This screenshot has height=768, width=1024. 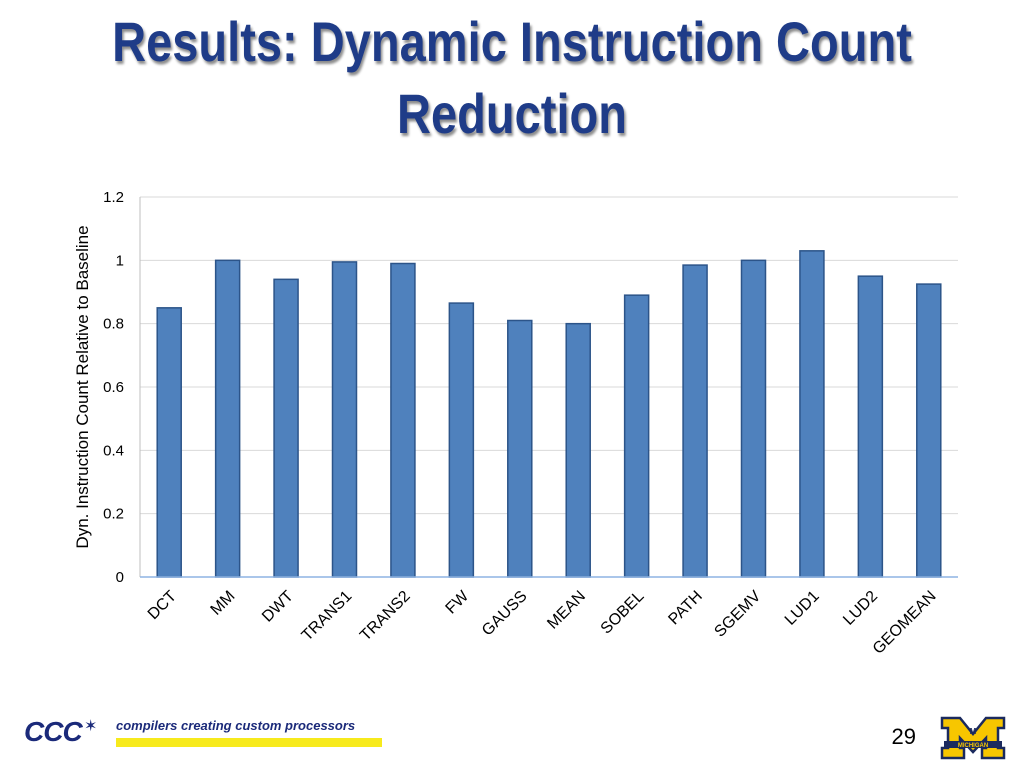 What do you see at coordinates (973, 731) in the screenshot?
I see `block-m-letter: M` at bounding box center [973, 731].